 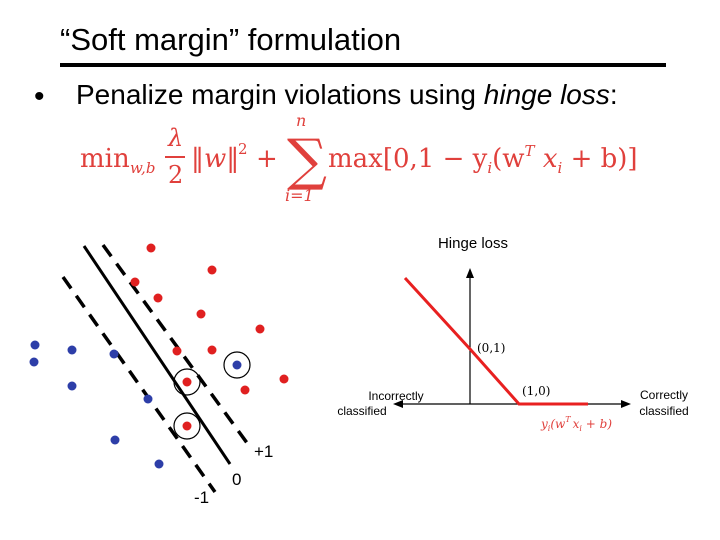 I want to click on bullet-main-text: Penalize margin violations using, so click(x=280, y=94).